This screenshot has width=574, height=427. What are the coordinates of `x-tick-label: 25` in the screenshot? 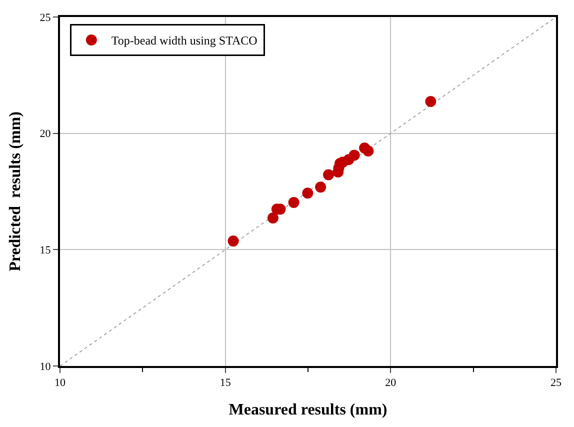 It's located at (556, 383).